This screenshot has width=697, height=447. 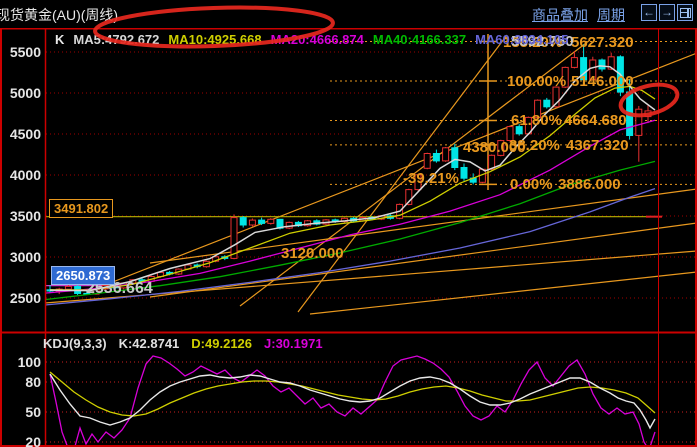 I want to click on k-line-label: K, so click(x=60, y=39).